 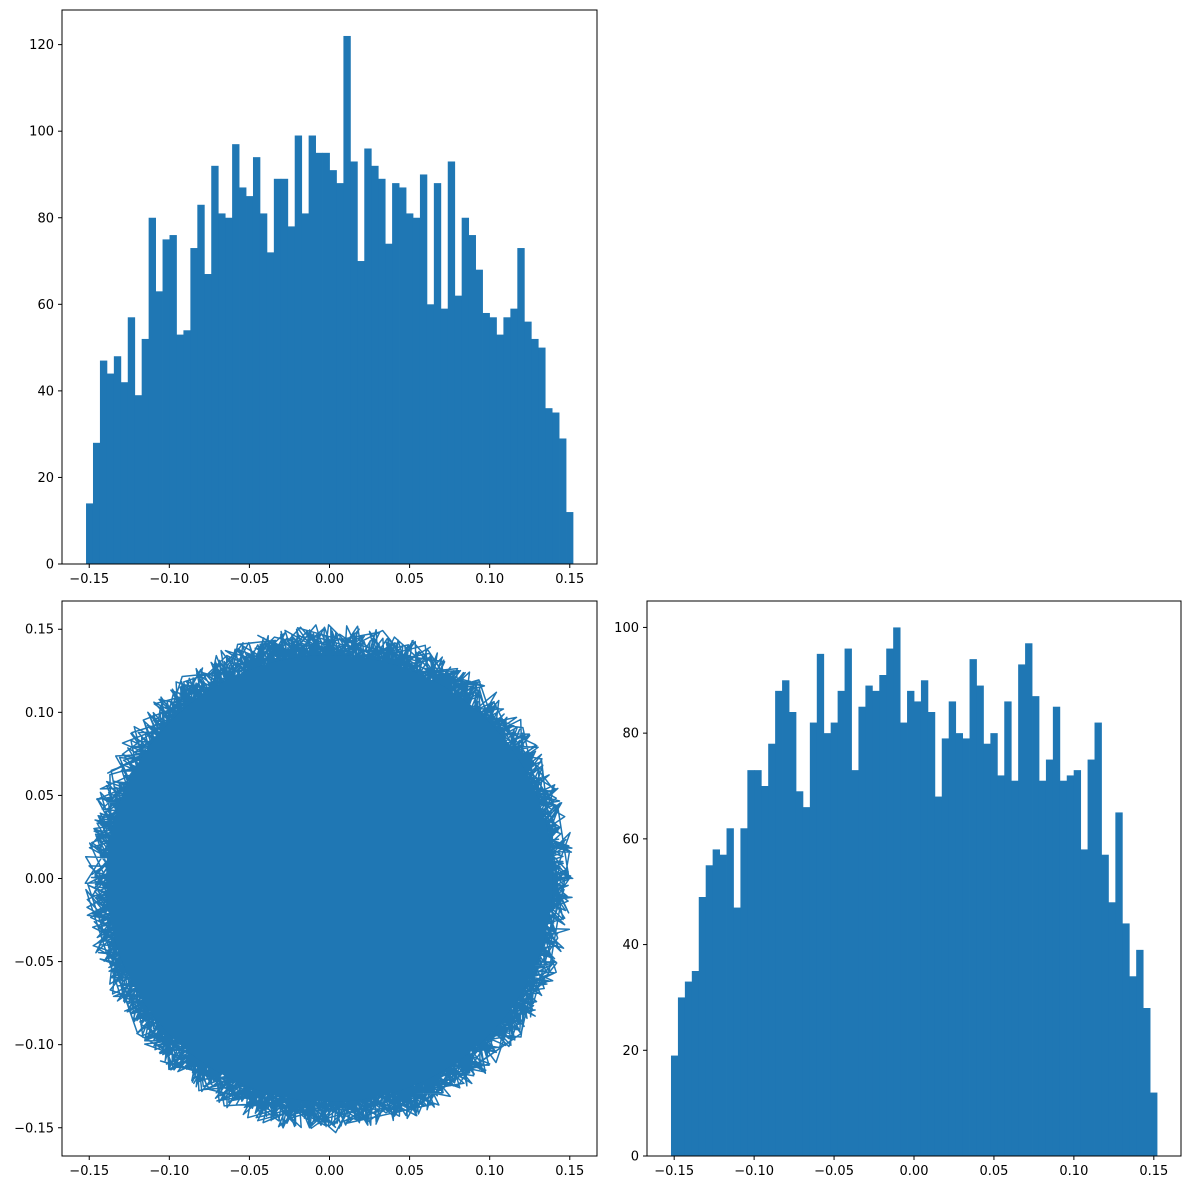 I want to click on trajectory-core, so click(x=329, y=878).